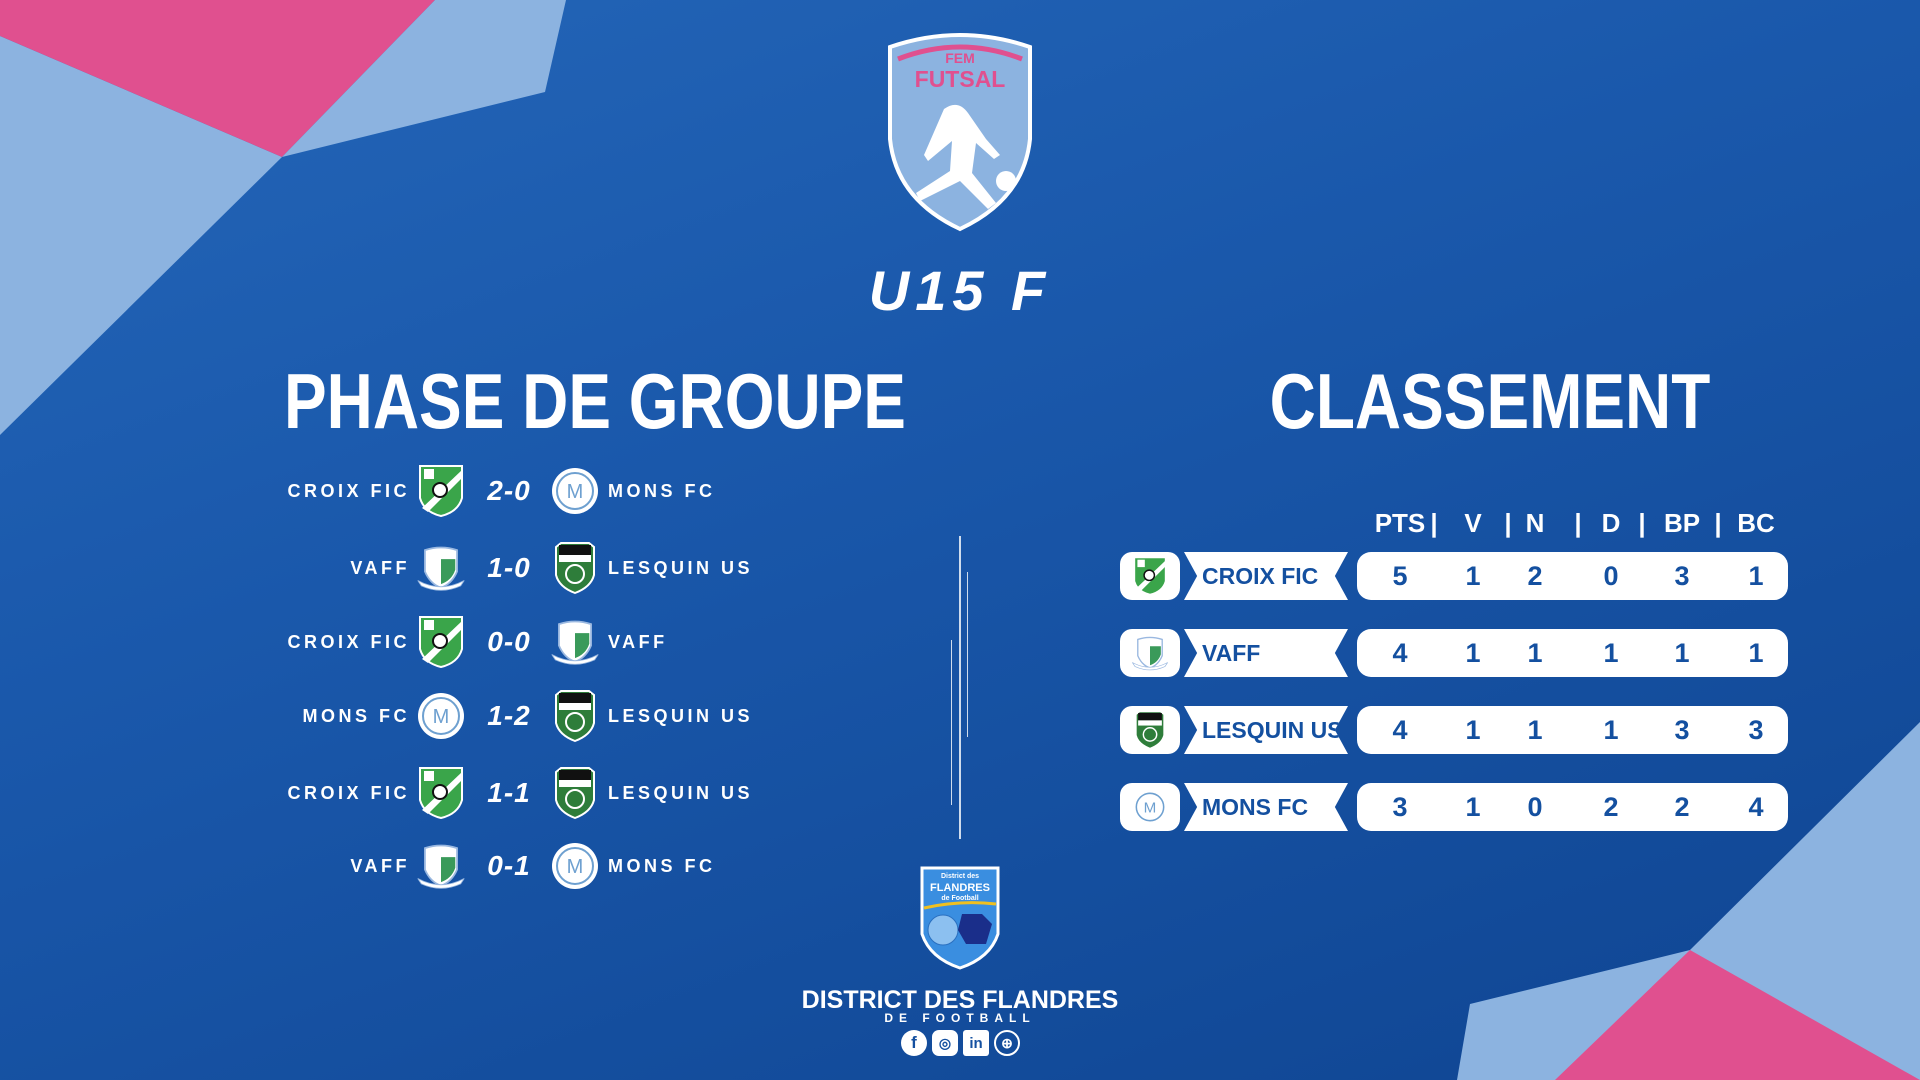  What do you see at coordinates (509, 490) in the screenshot?
I see `match-score: 2-0` at bounding box center [509, 490].